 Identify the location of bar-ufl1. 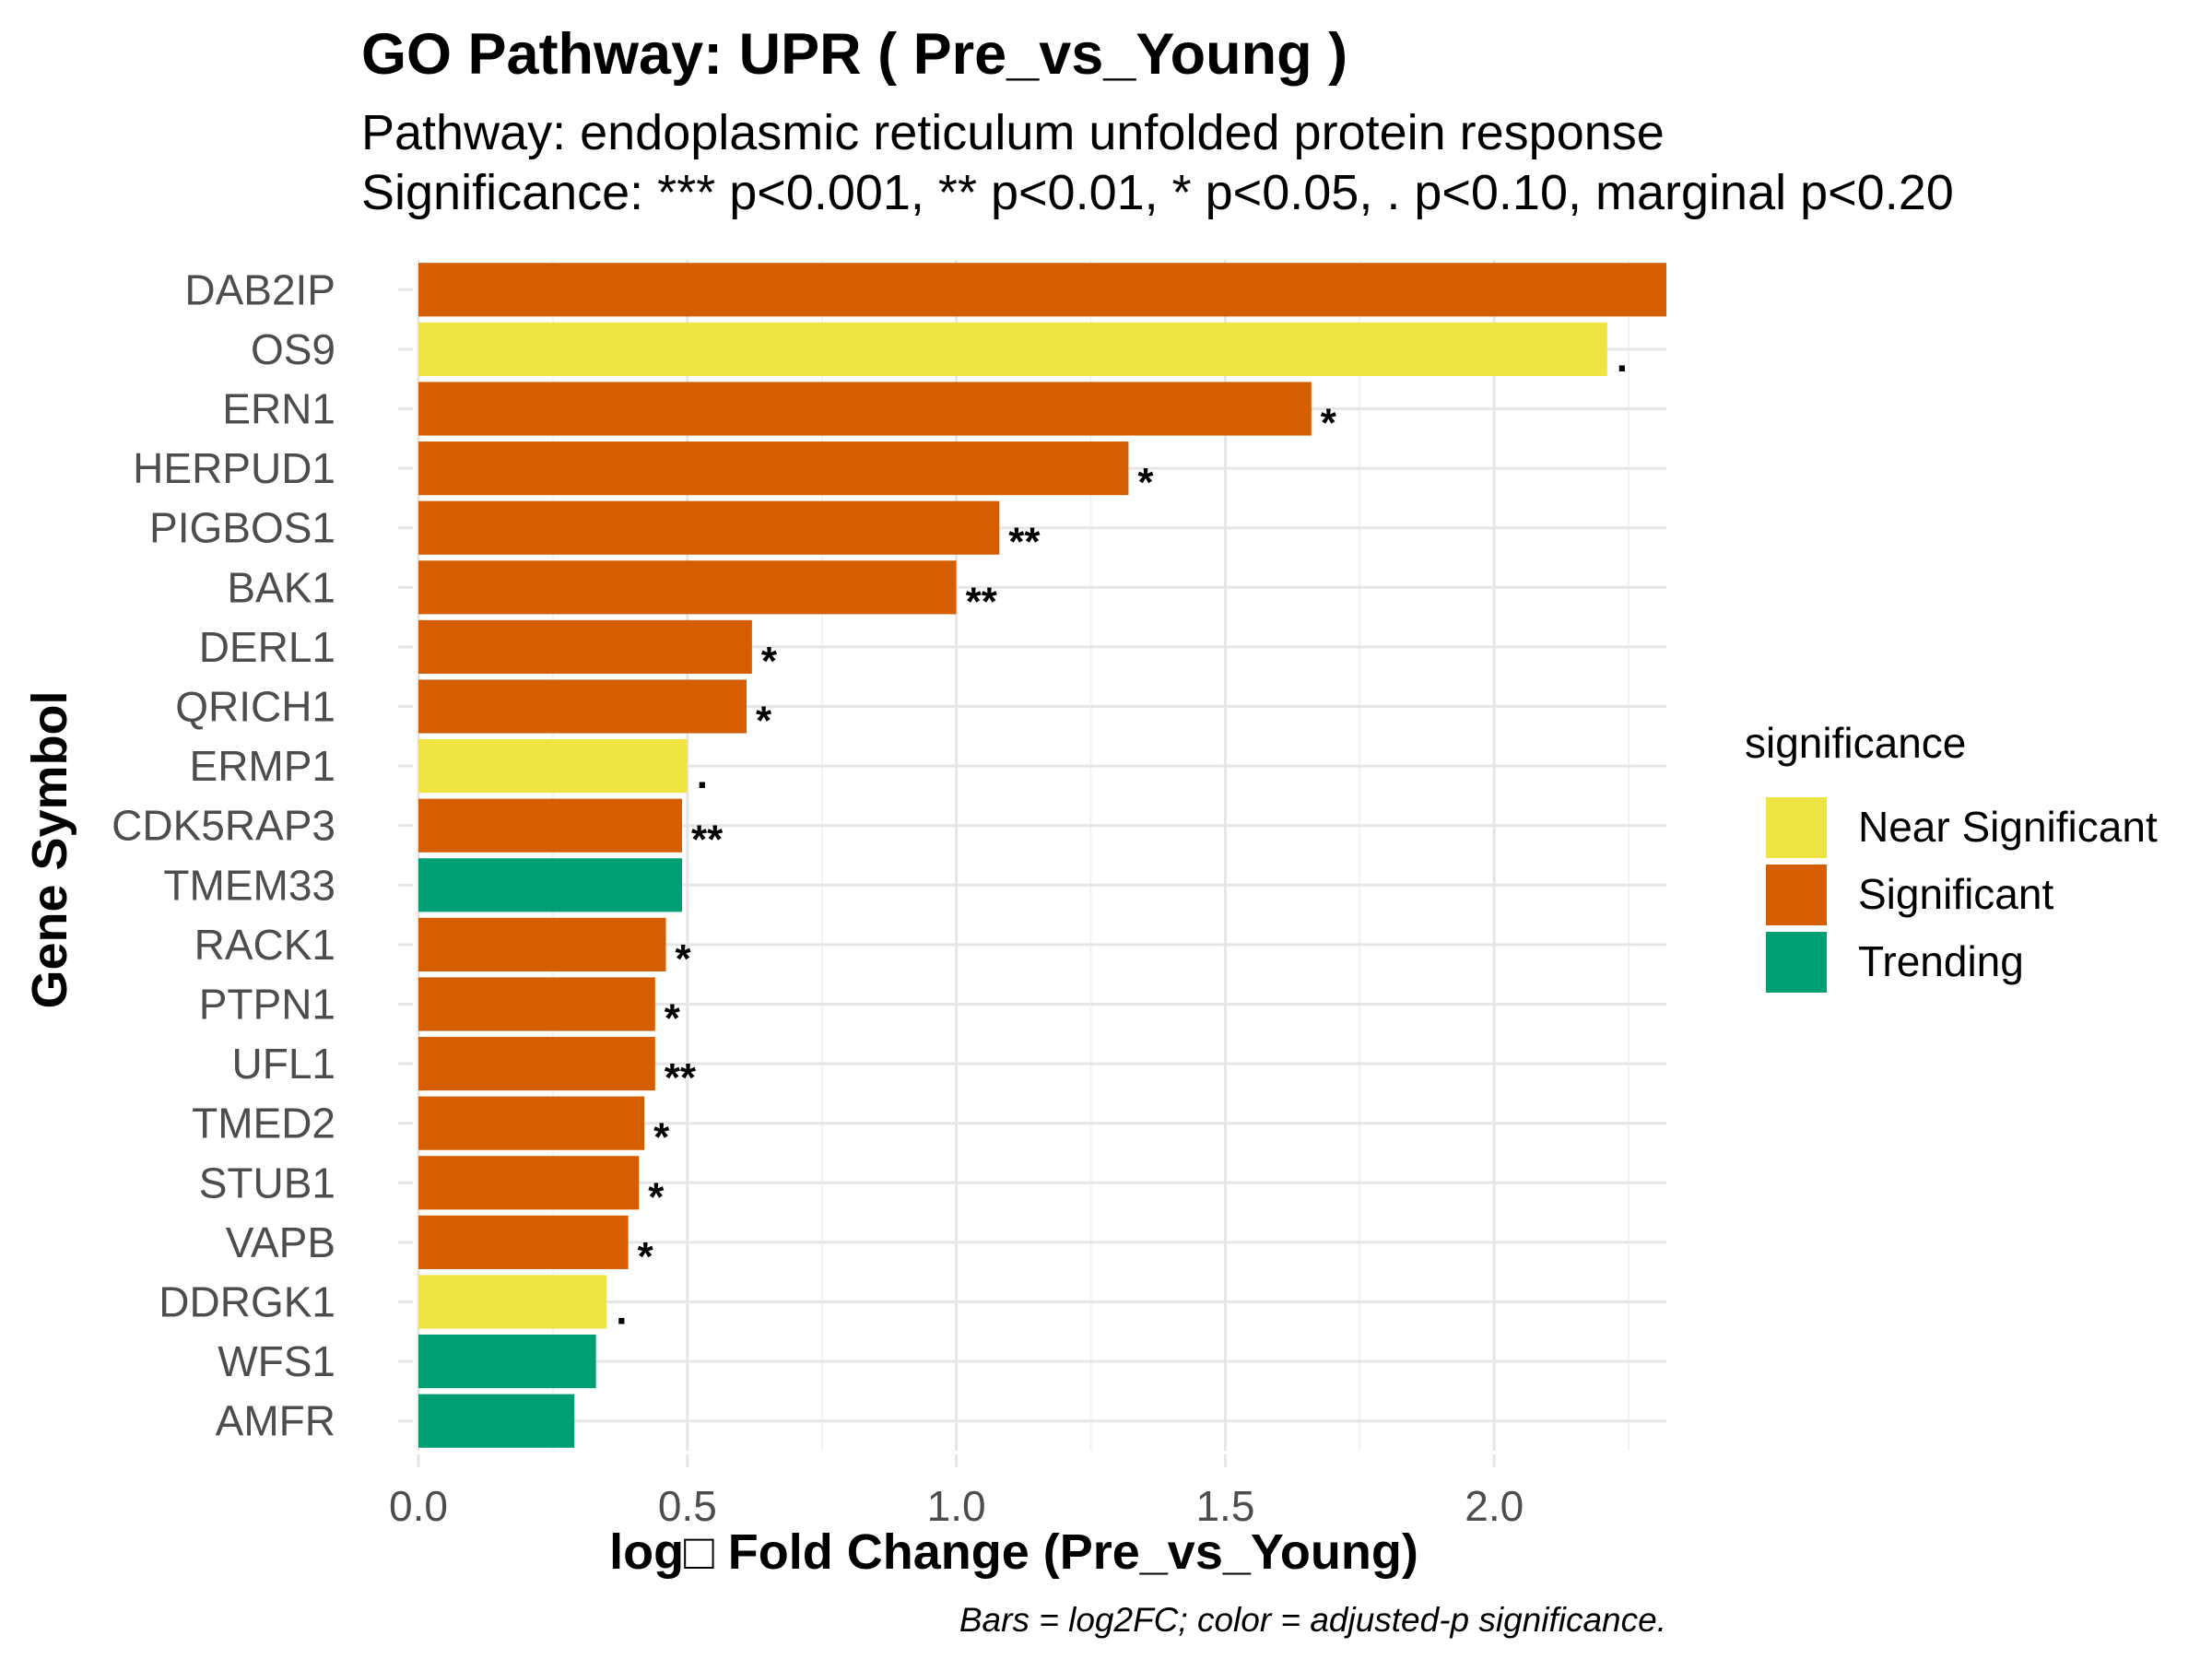
(536, 1064).